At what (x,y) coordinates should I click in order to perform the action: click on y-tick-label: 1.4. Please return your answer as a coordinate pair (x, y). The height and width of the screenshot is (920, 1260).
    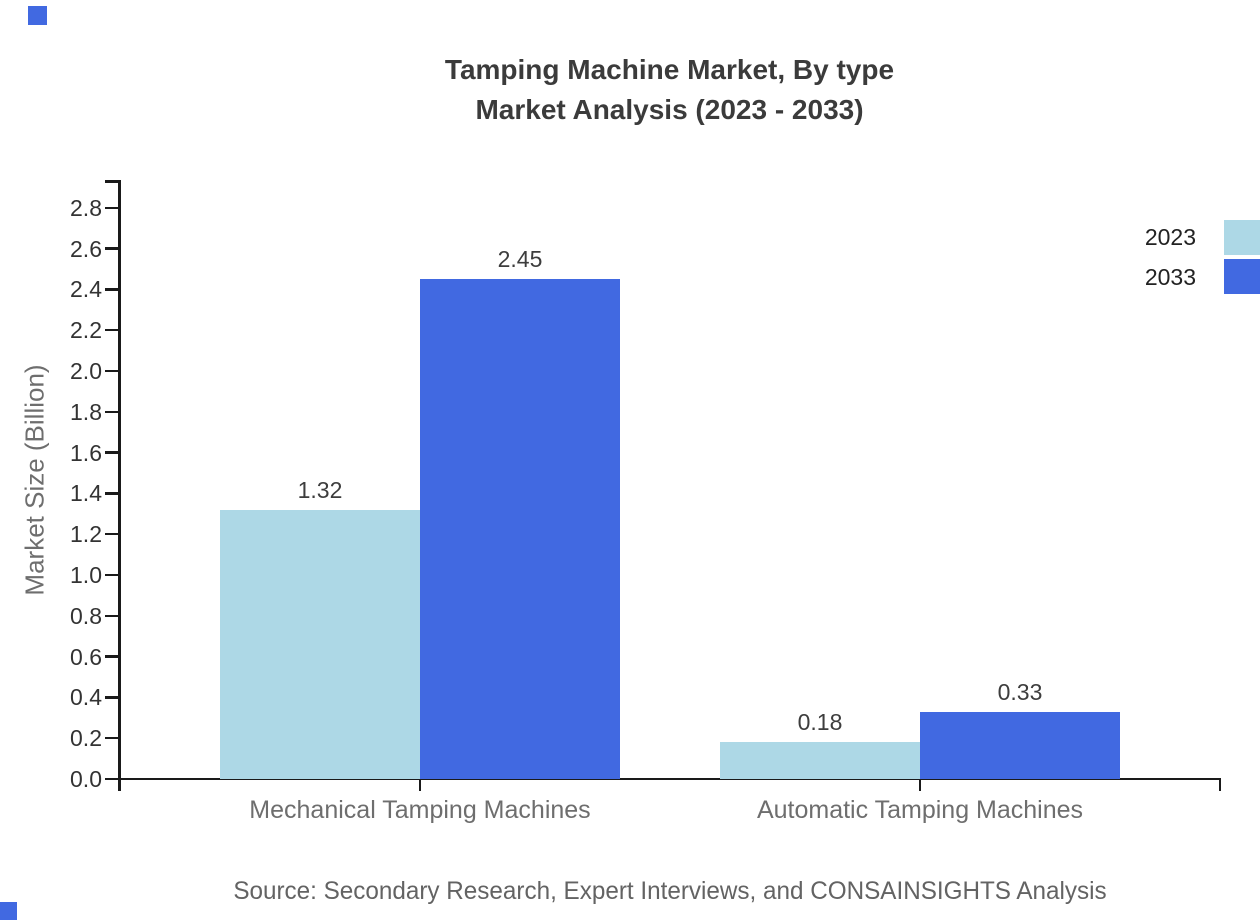
    Looking at the image, I should click on (86, 493).